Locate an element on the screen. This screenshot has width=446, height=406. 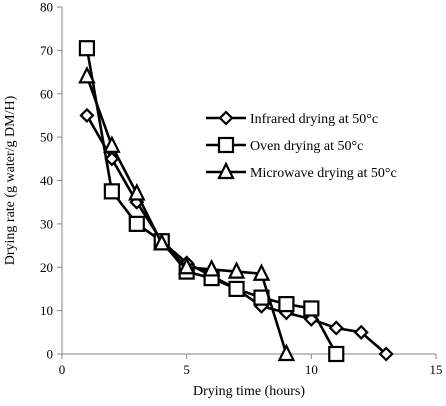
x-tick-label: 5 is located at coordinates (186, 369).